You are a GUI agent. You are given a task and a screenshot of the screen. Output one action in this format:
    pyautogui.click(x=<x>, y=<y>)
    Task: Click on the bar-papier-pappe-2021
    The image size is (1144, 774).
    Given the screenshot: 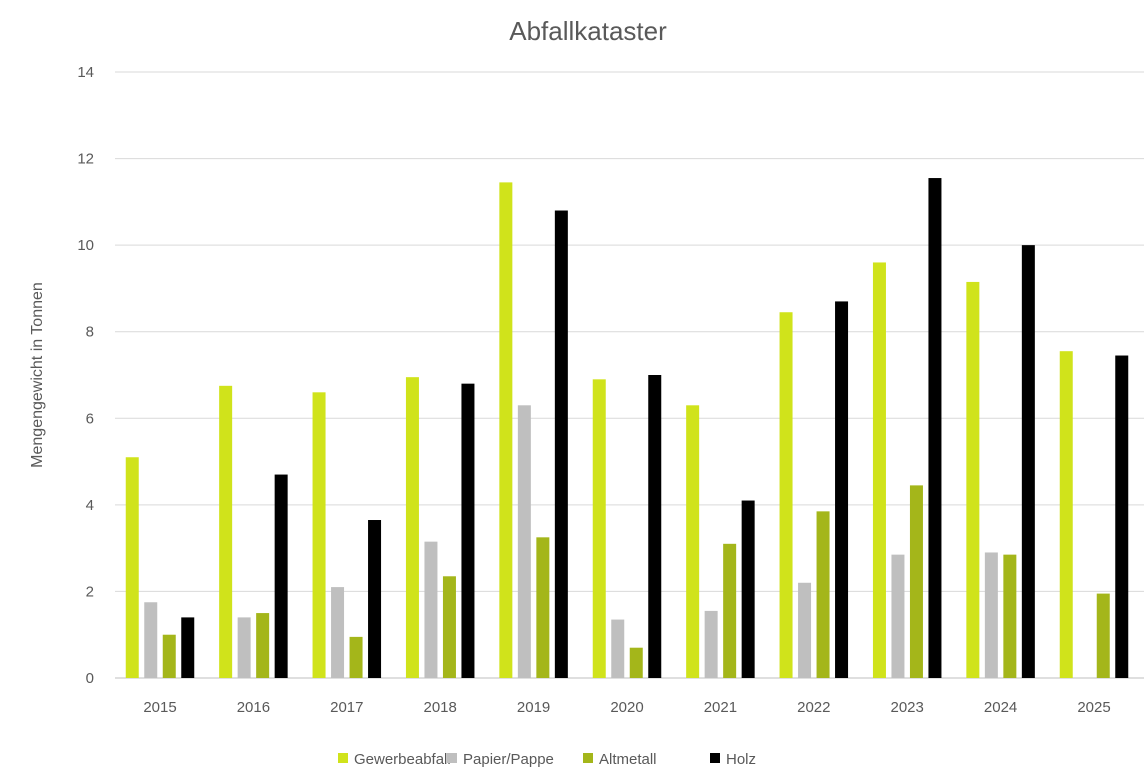 What is the action you would take?
    pyautogui.click(x=711, y=644)
    